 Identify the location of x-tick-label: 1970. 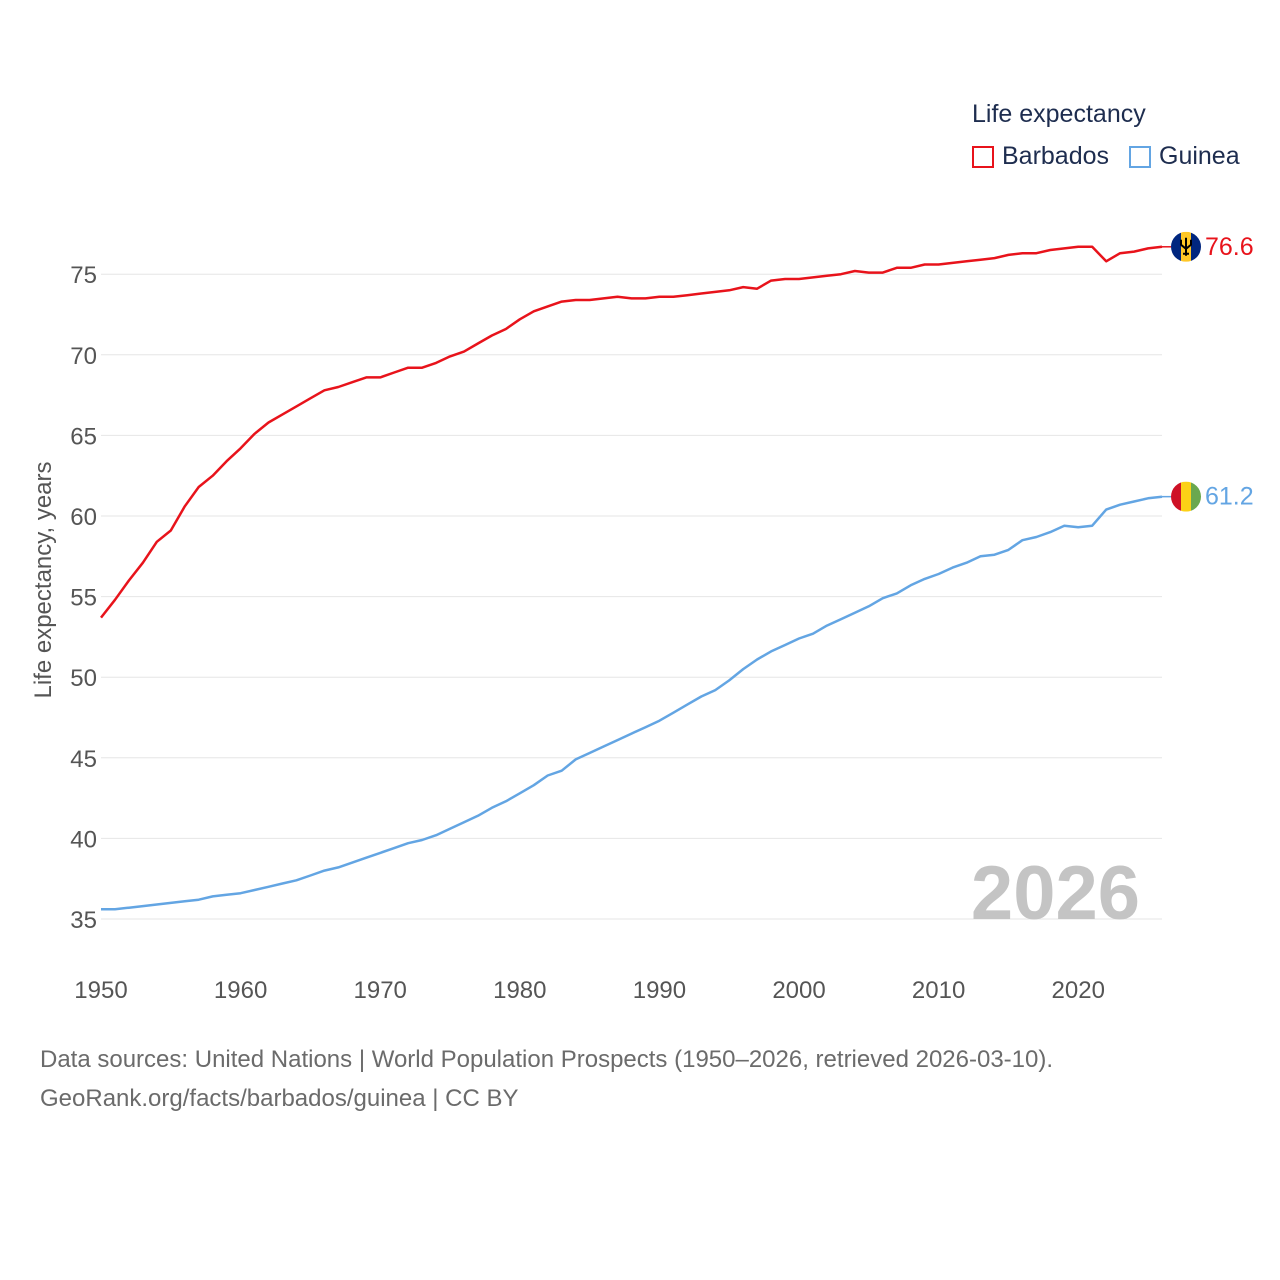
(380, 990).